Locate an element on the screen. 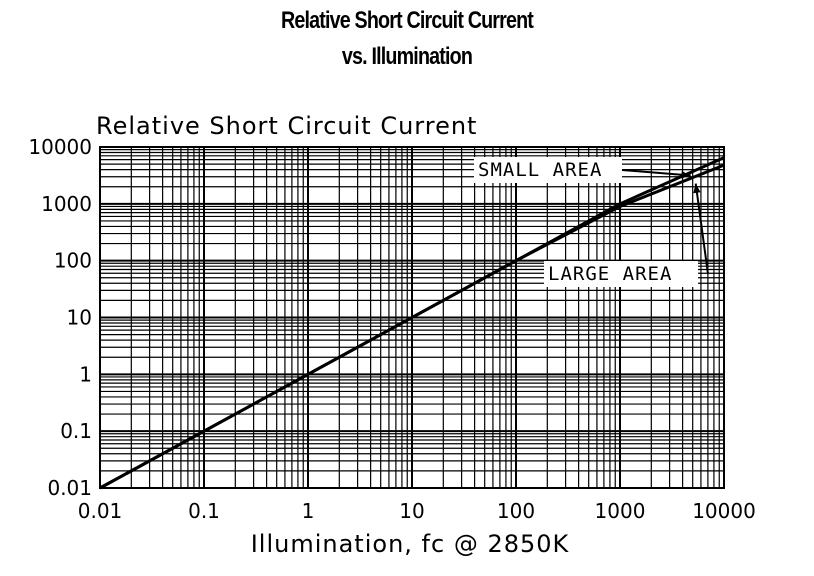 This screenshot has height=576, width=814. y-tick-label: 1000 is located at coordinates (66, 204).